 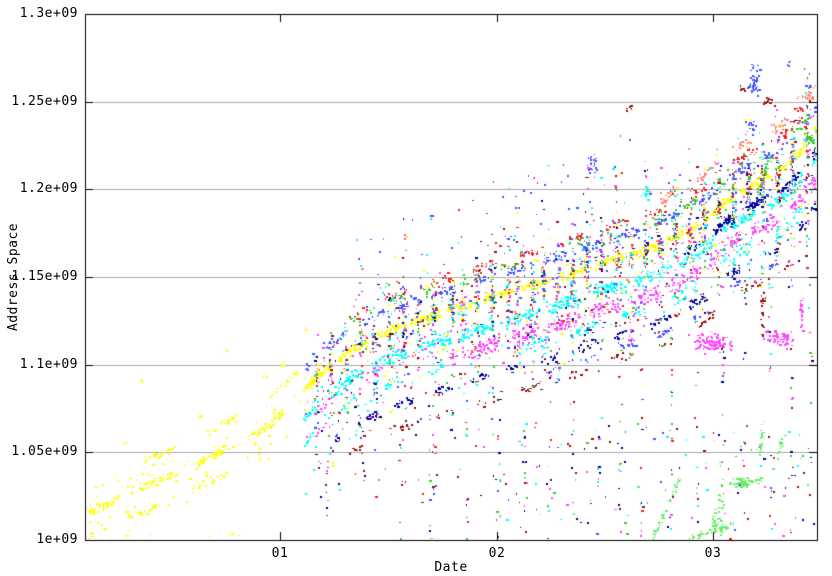 What do you see at coordinates (48, 13) in the screenshot?
I see `y-tick-label: 1.3e+09` at bounding box center [48, 13].